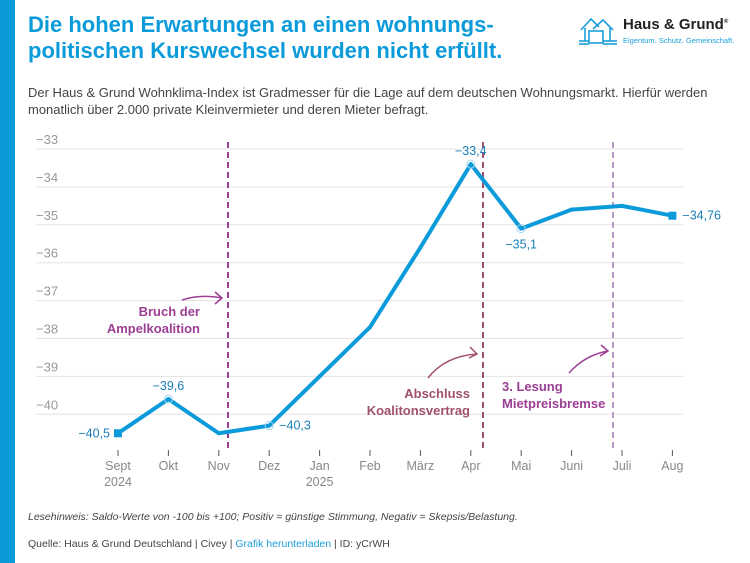 Image resolution: width=750 pixels, height=563 pixels. What do you see at coordinates (370, 466) in the screenshot?
I see `x-tick-label: Feb` at bounding box center [370, 466].